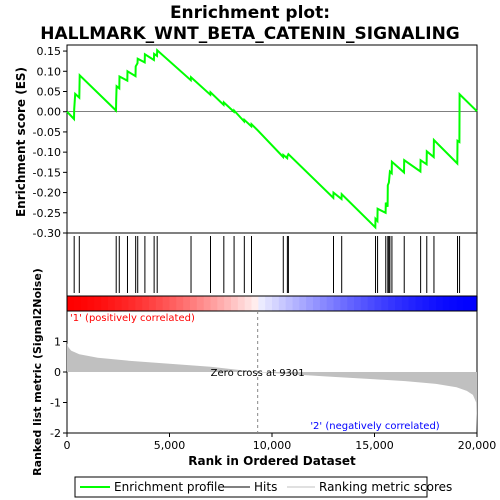  I want to click on es-ytick-label: -0.30, so click(47, 233).